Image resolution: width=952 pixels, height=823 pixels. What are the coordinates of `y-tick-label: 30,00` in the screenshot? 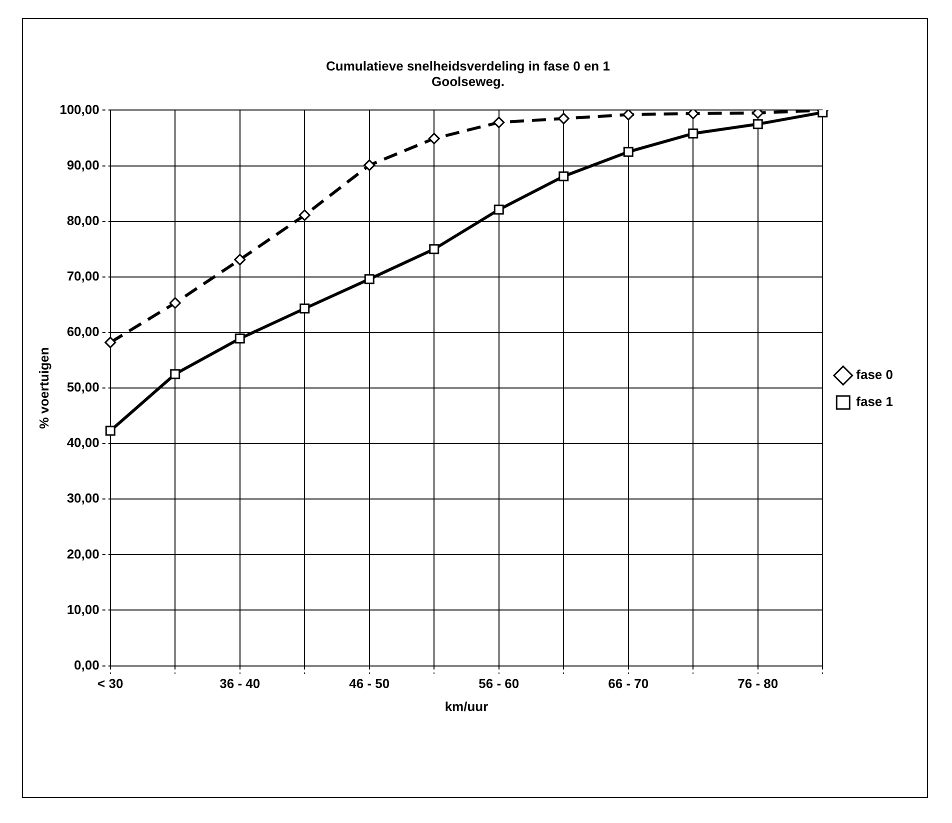 It's located at (83, 498).